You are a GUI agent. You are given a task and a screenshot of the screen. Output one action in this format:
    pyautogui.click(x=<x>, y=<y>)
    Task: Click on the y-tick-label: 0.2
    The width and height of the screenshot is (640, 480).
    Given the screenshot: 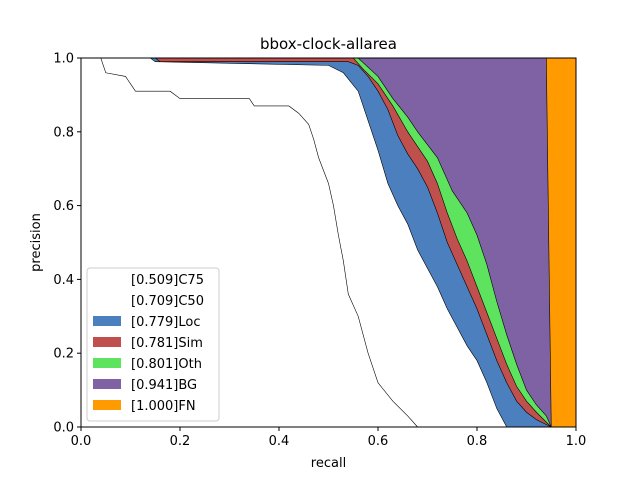 What is the action you would take?
    pyautogui.click(x=63, y=354)
    